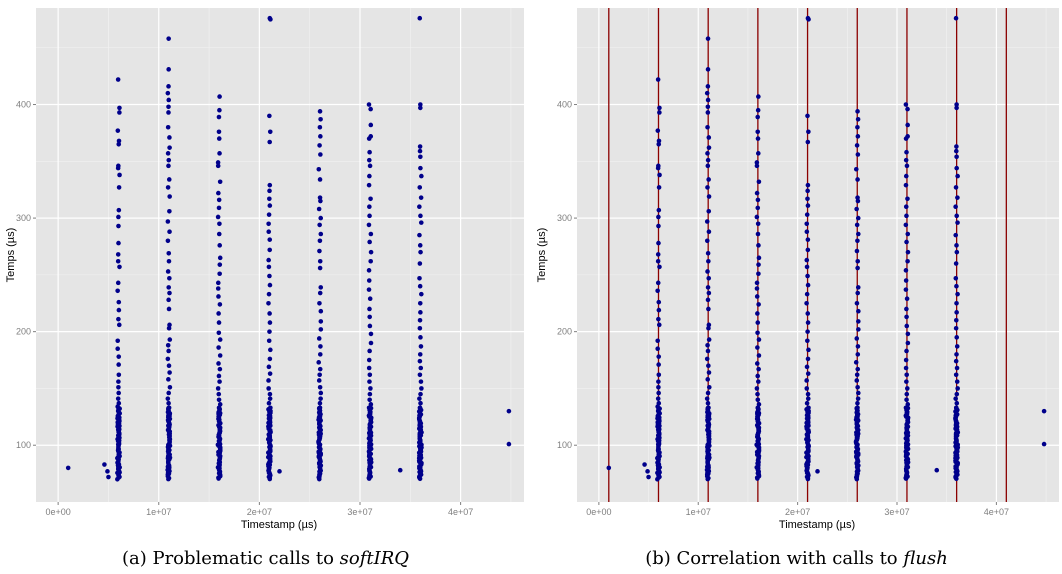 The image size is (1062, 574). What do you see at coordinates (460, 512) in the screenshot?
I see `x-tick-label: 4e+07` at bounding box center [460, 512].